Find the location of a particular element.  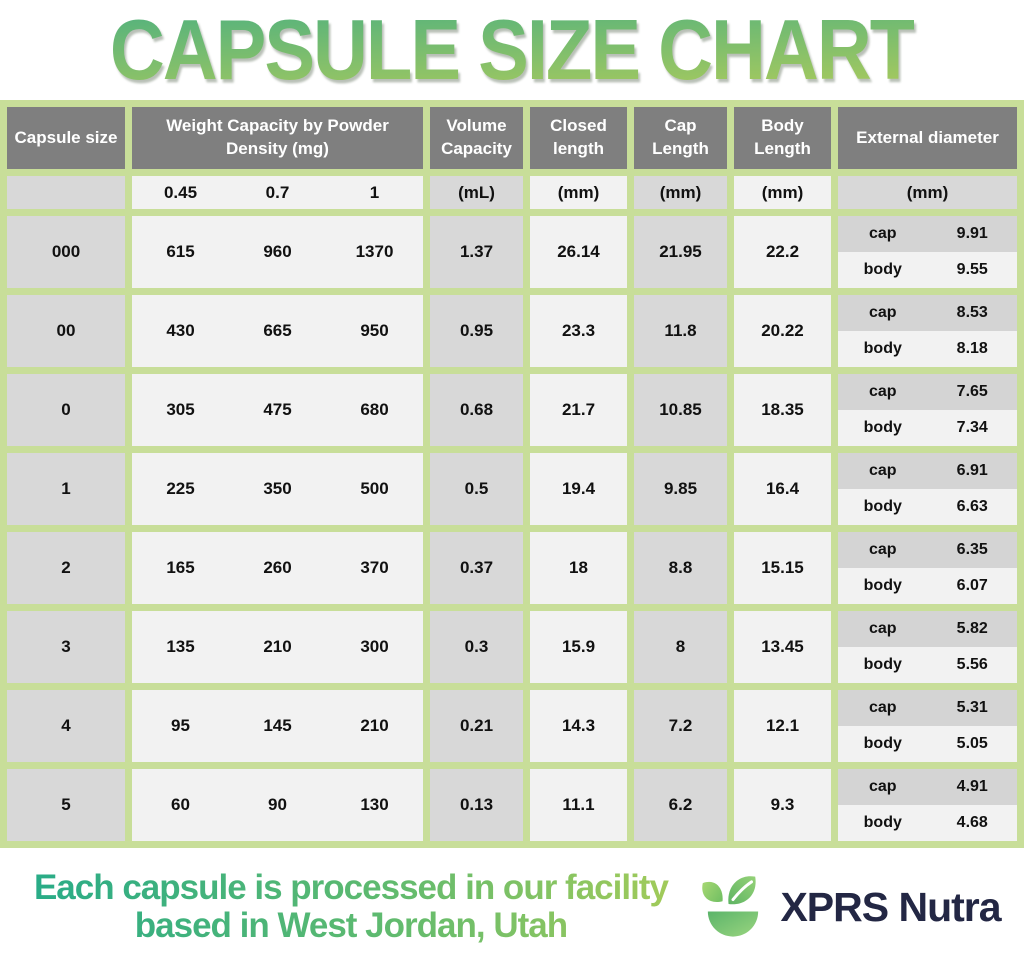

weight-cell-4: 95 145 210 is located at coordinates (277, 726).